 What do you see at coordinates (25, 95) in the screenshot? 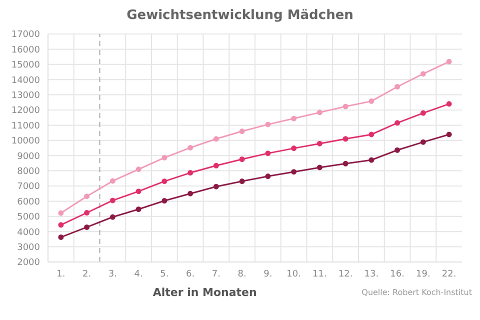
I see `y-tick-label: 13000` at bounding box center [25, 95].